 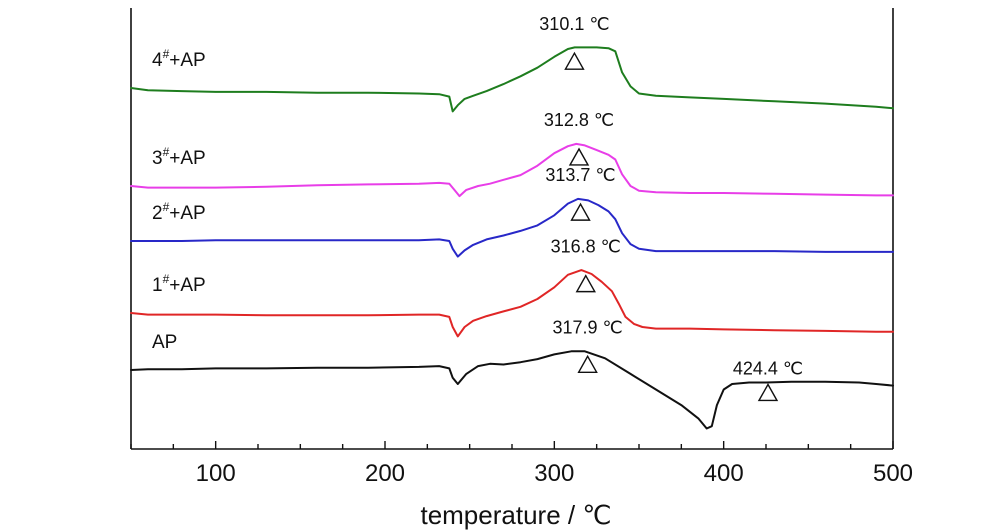 What do you see at coordinates (724, 473) in the screenshot?
I see `x-tick-label: 400` at bounding box center [724, 473].